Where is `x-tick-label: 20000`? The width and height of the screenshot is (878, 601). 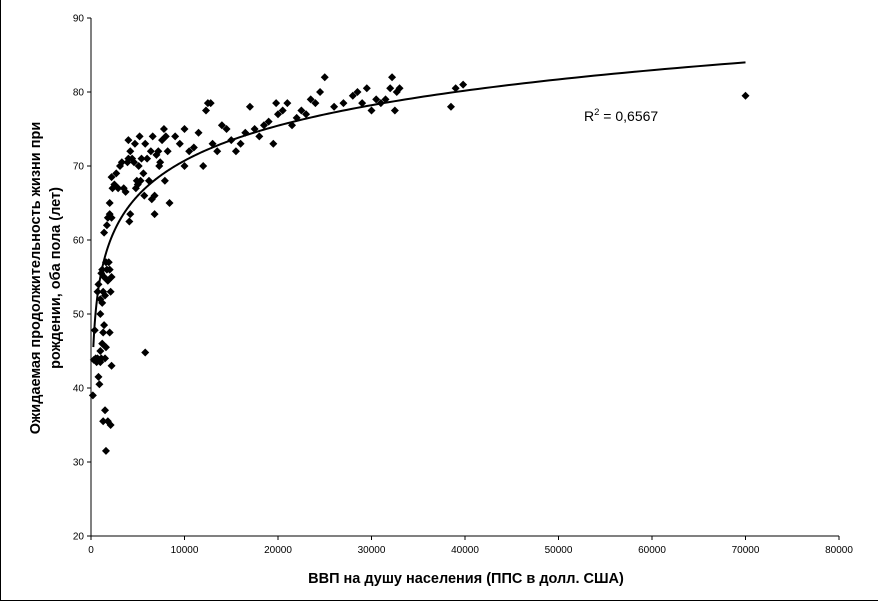
x-tick-label: 20000 is located at coordinates (278, 550).